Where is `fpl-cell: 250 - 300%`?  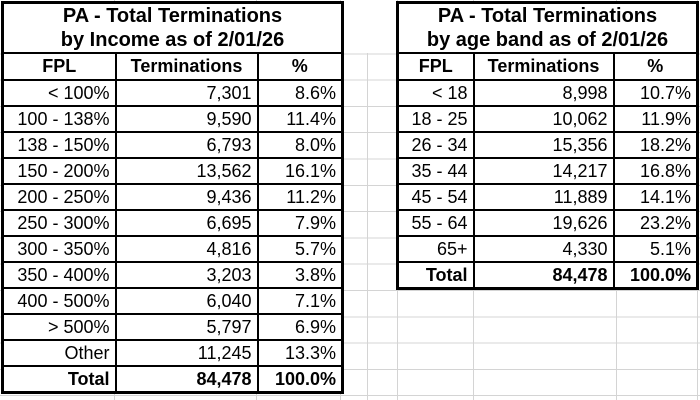
fpl-cell: 250 - 300% is located at coordinates (59, 223).